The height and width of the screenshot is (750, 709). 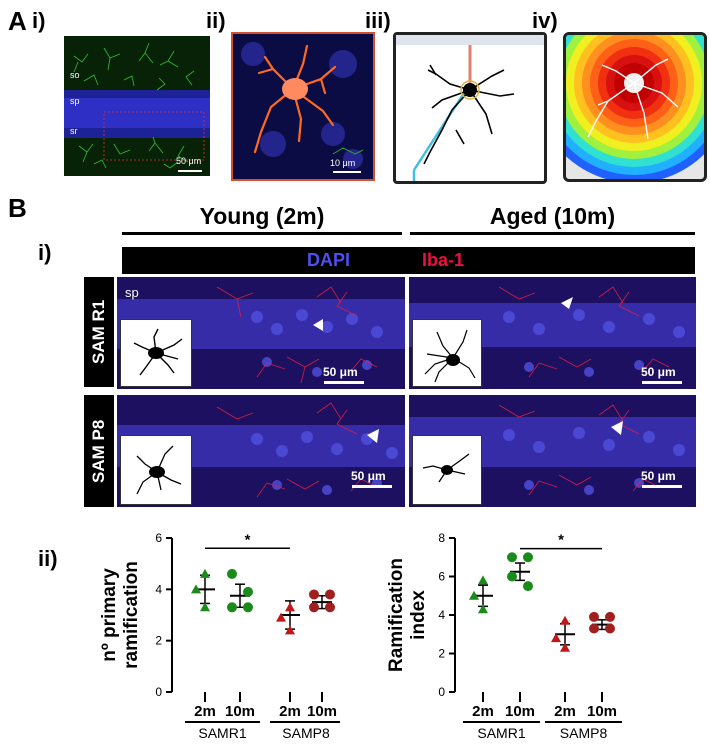 What do you see at coordinates (658, 372) in the screenshot?
I see `scale-label-samr1-aged: 50 μm` at bounding box center [658, 372].